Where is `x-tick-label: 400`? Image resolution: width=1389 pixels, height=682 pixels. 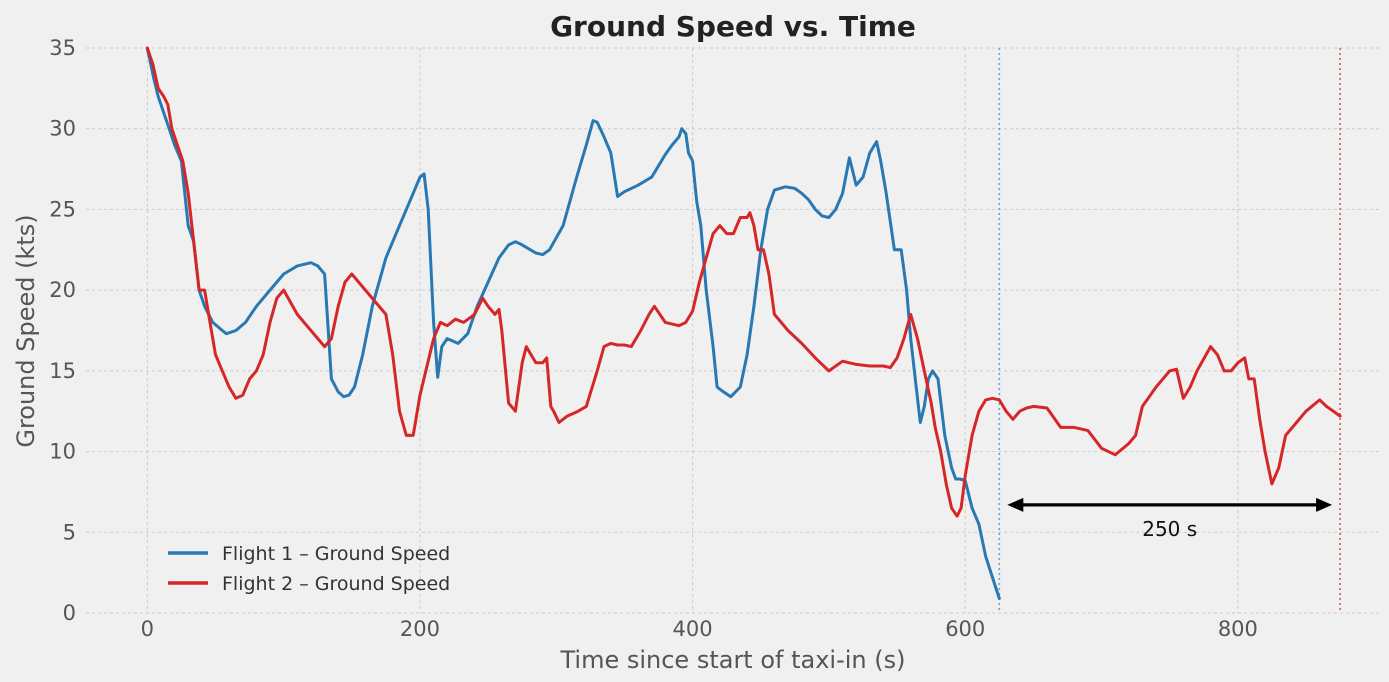 x-tick-label: 400 is located at coordinates (693, 629).